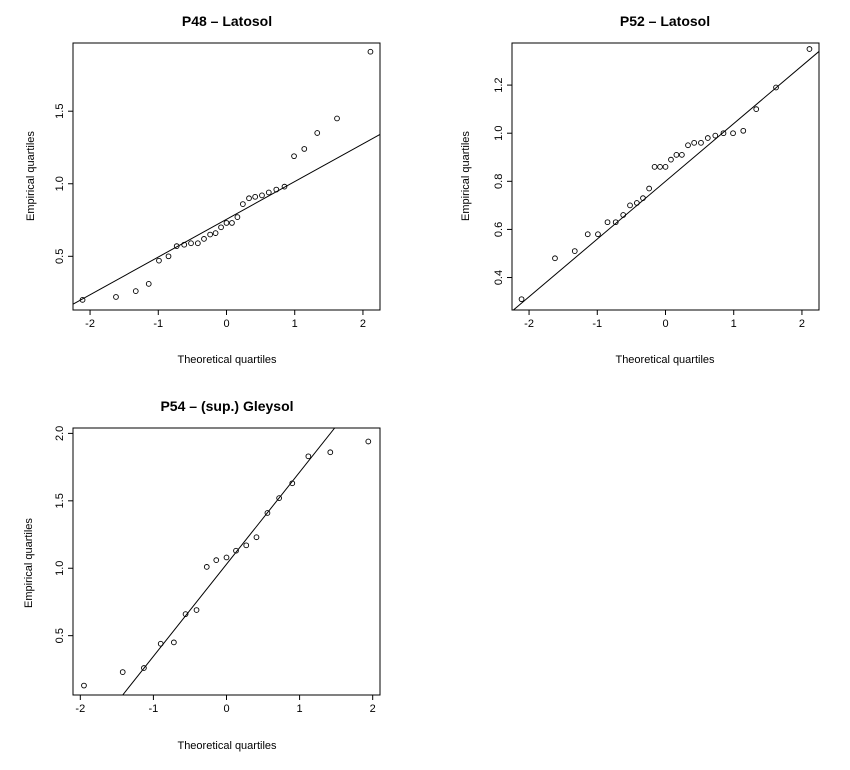 Image resolution: width=850 pixels, height=770 pixels. I want to click on plot-area: -2 -1 0 1 2 0.5 1.0 1.5, so click(217, 189).